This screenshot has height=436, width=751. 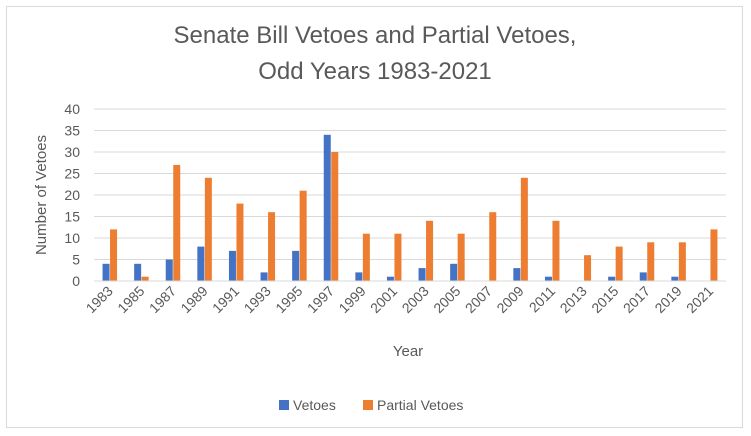 I want to click on y-tick-label: 25, so click(x=72, y=174).